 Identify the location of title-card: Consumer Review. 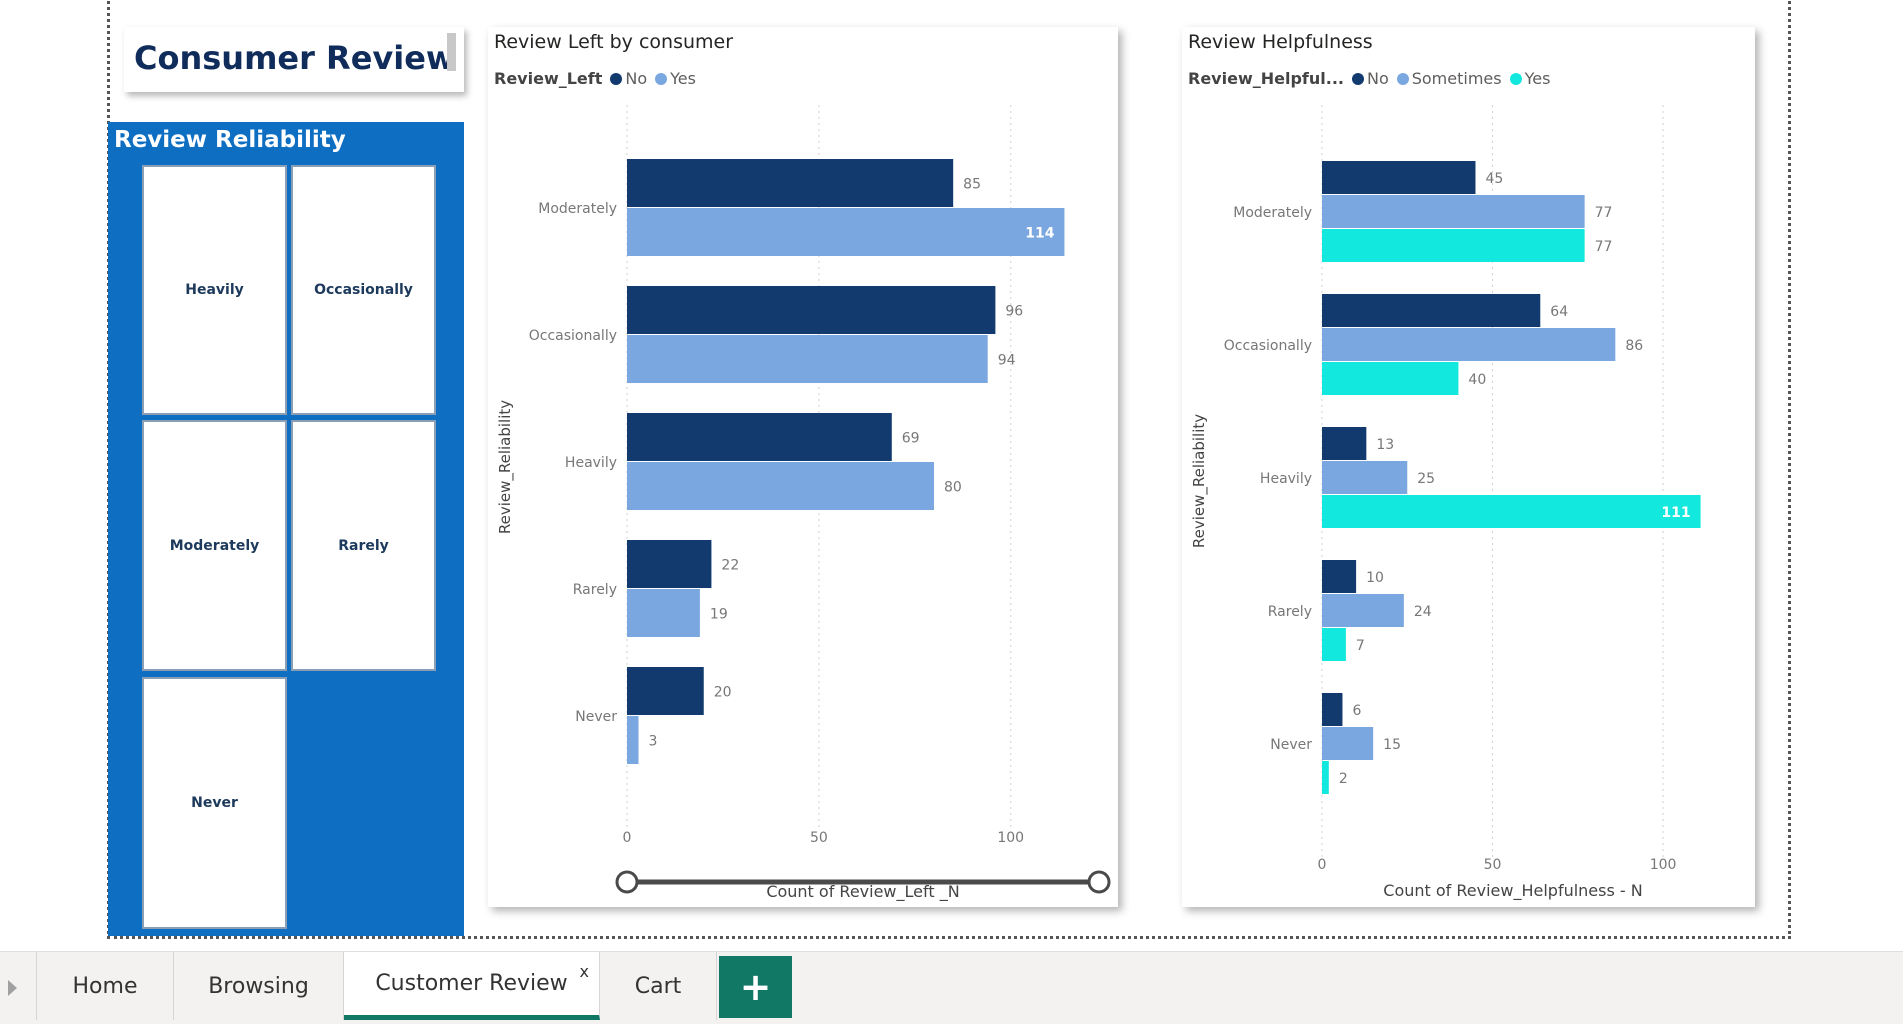
(294, 59).